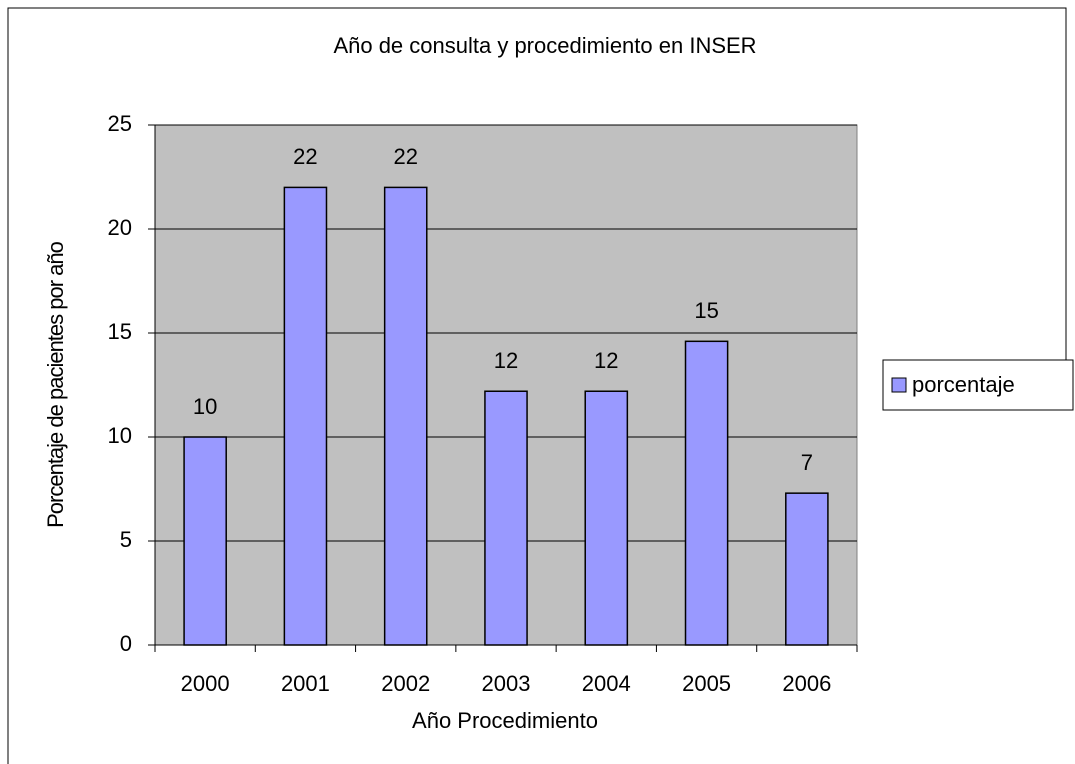 The image size is (1075, 764). Describe the element at coordinates (205, 683) in the screenshot. I see `x-tick-label: 2000` at that location.